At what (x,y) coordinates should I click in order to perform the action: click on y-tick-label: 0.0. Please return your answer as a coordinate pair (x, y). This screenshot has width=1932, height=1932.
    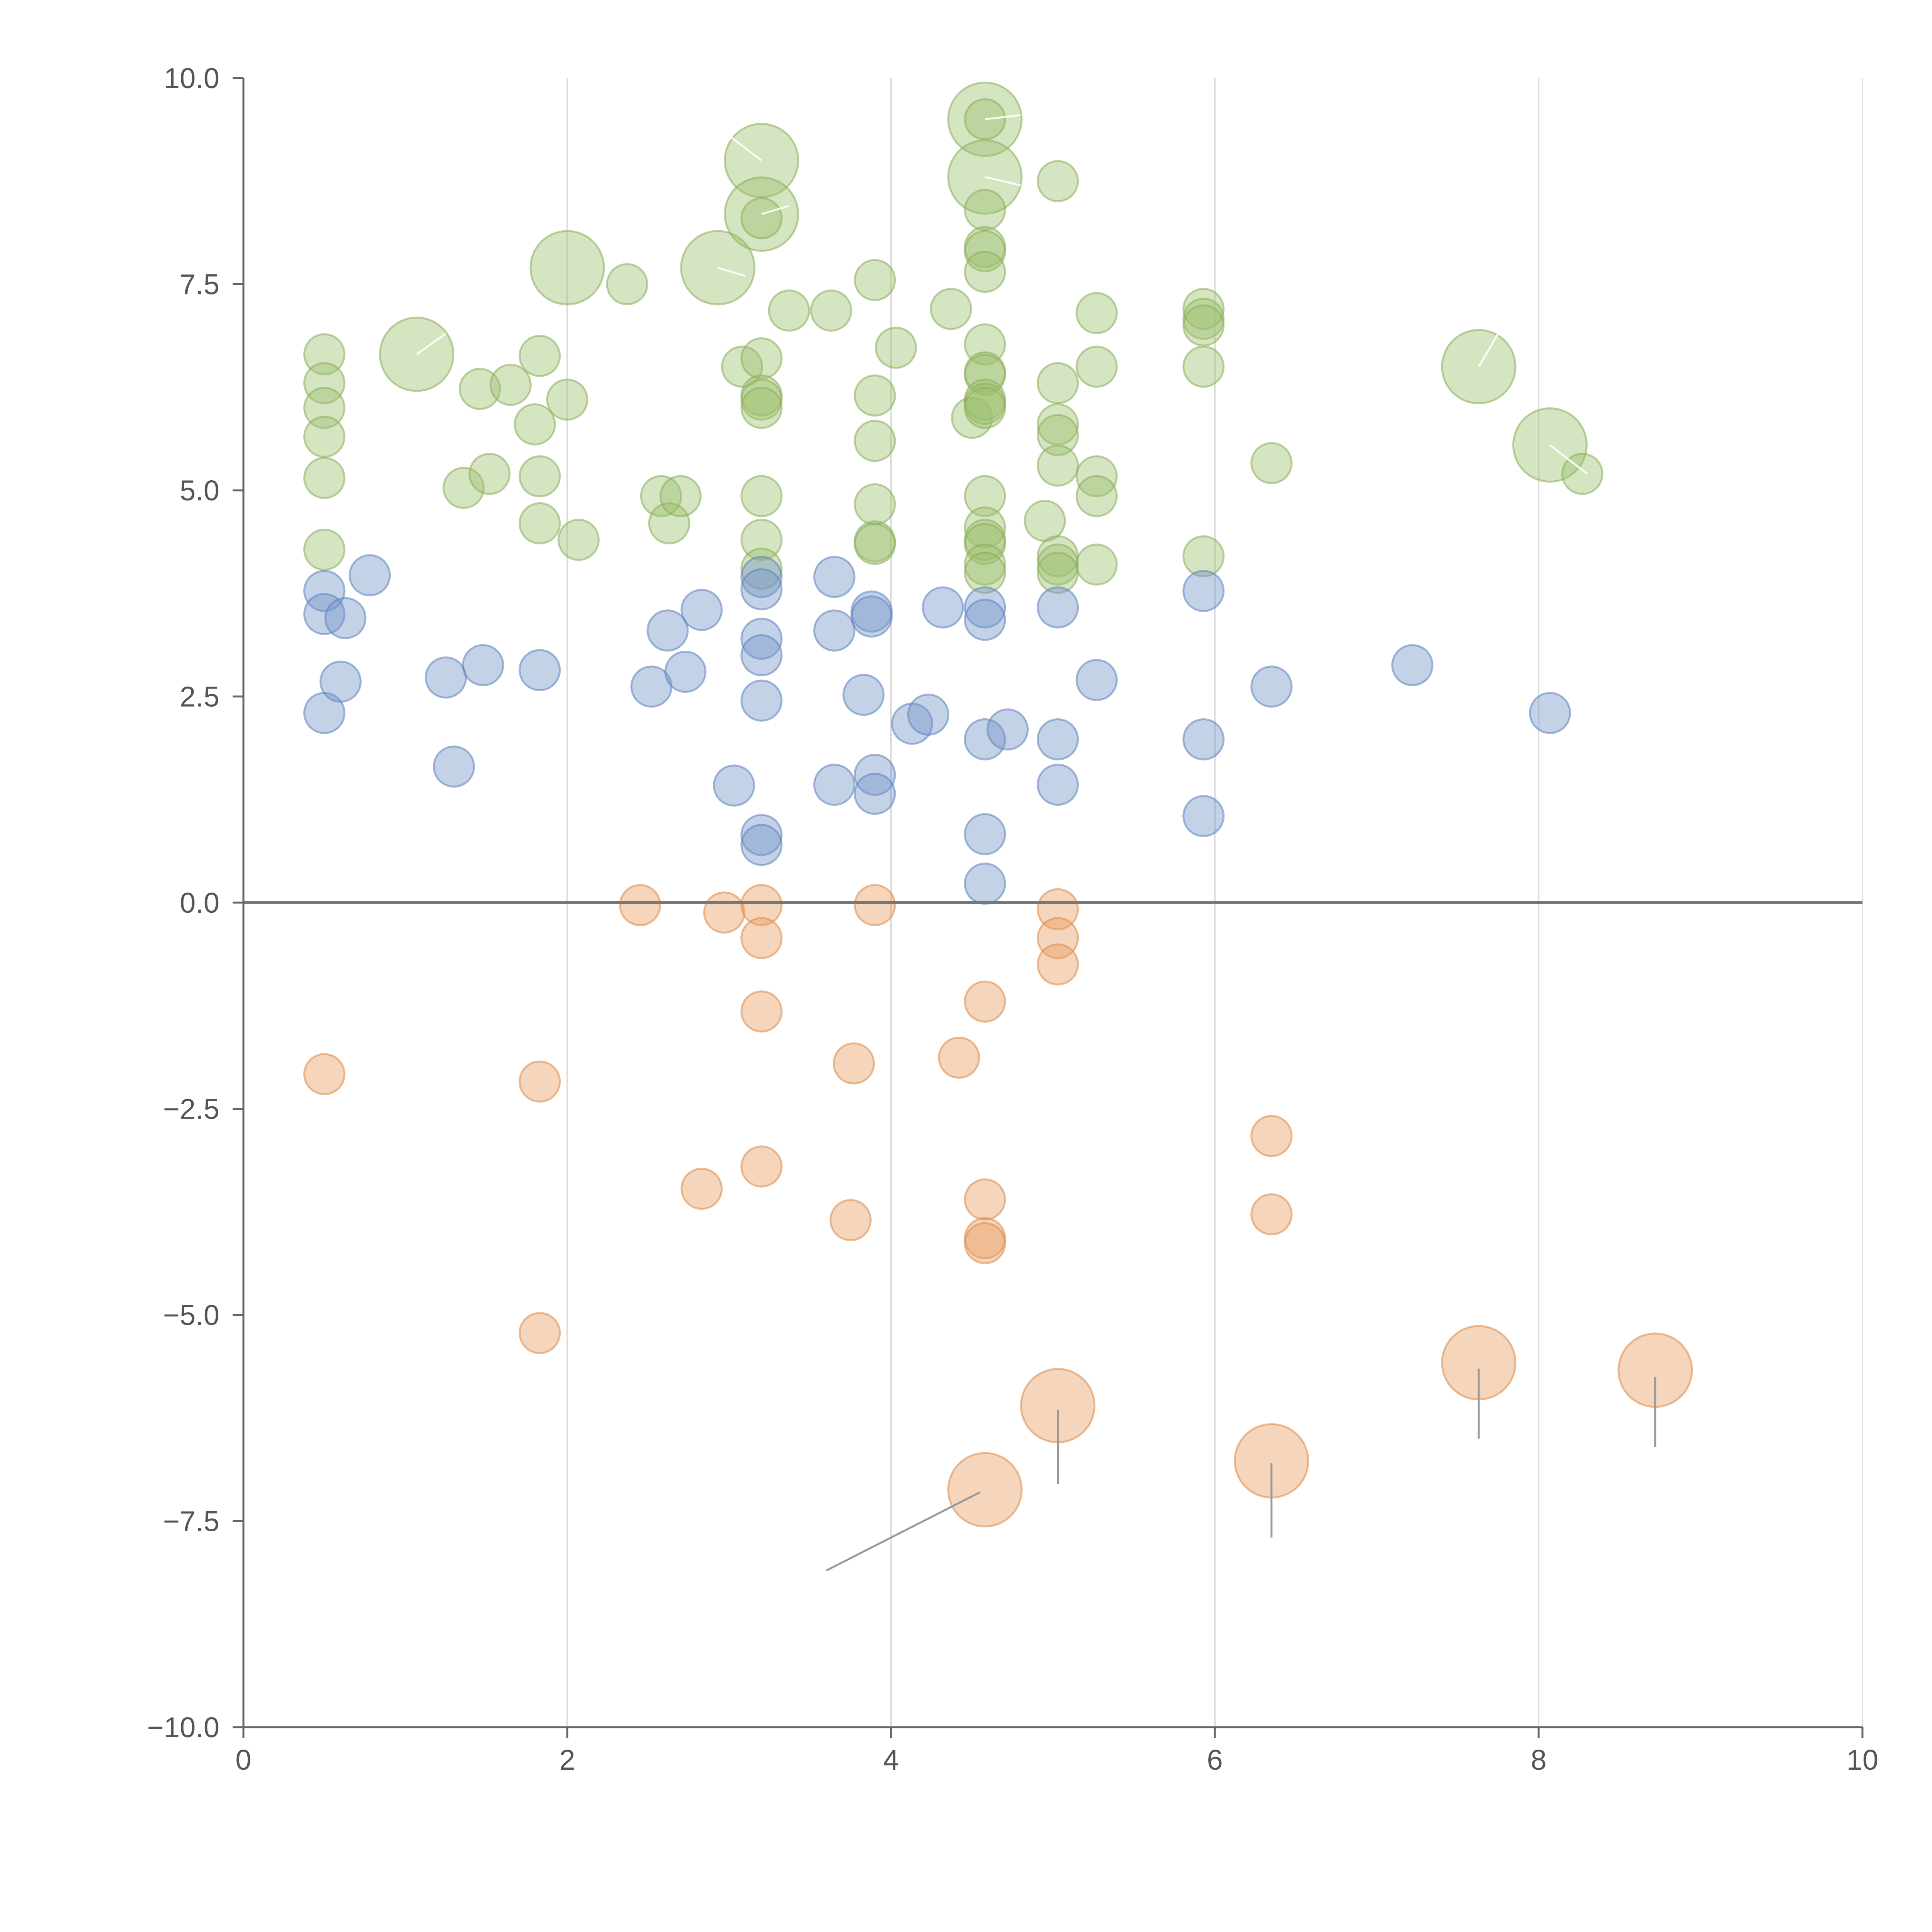
    Looking at the image, I should click on (200, 903).